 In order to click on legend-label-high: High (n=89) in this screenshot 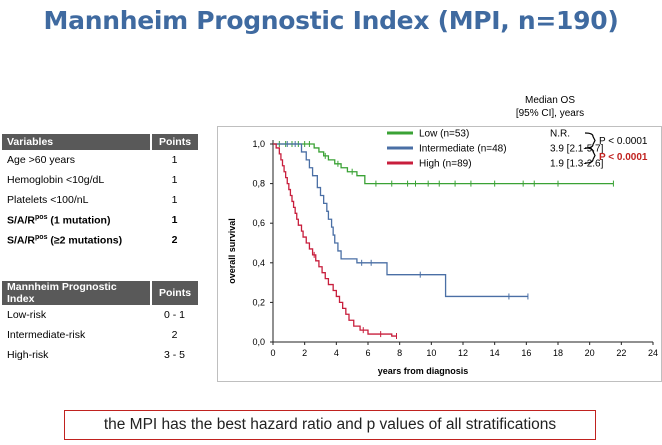, I will do `click(445, 164)`.